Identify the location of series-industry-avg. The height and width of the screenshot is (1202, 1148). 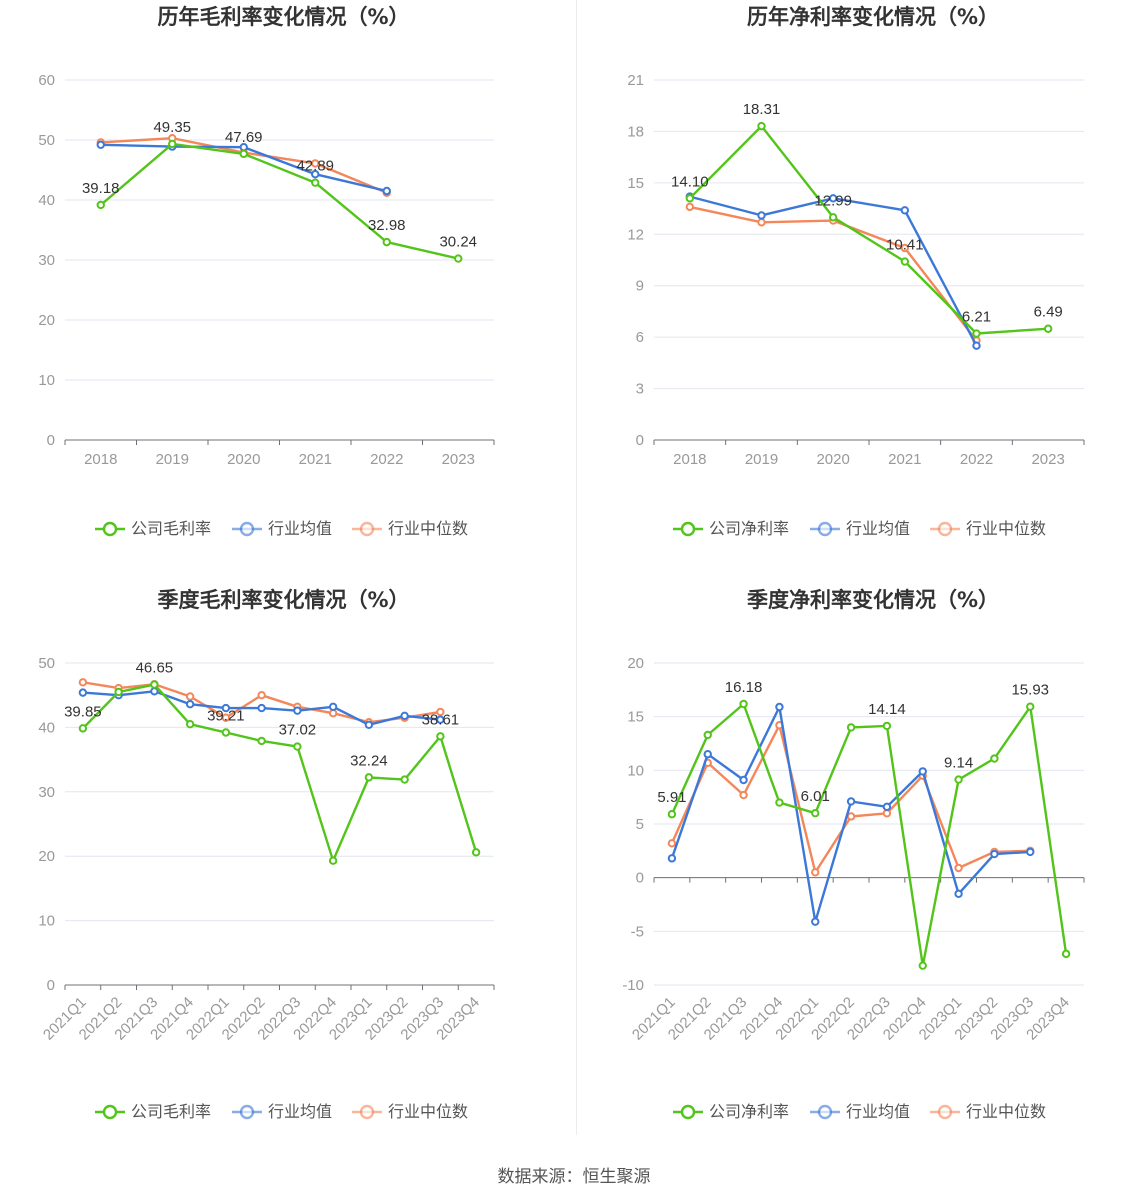
(261, 708).